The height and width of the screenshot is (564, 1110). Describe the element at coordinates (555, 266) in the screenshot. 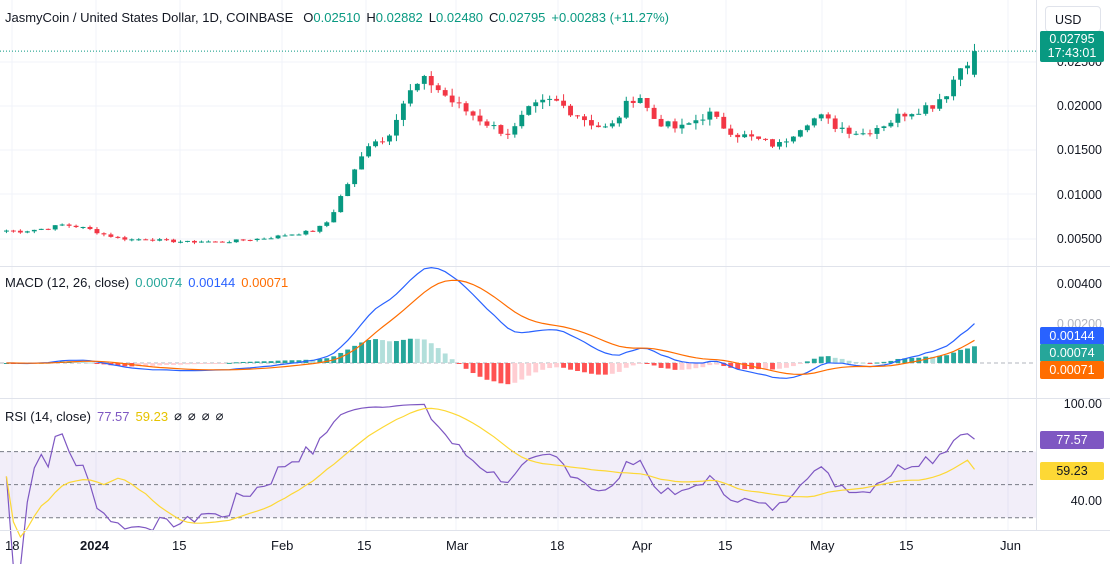

I see `pane-divider-macd` at that location.